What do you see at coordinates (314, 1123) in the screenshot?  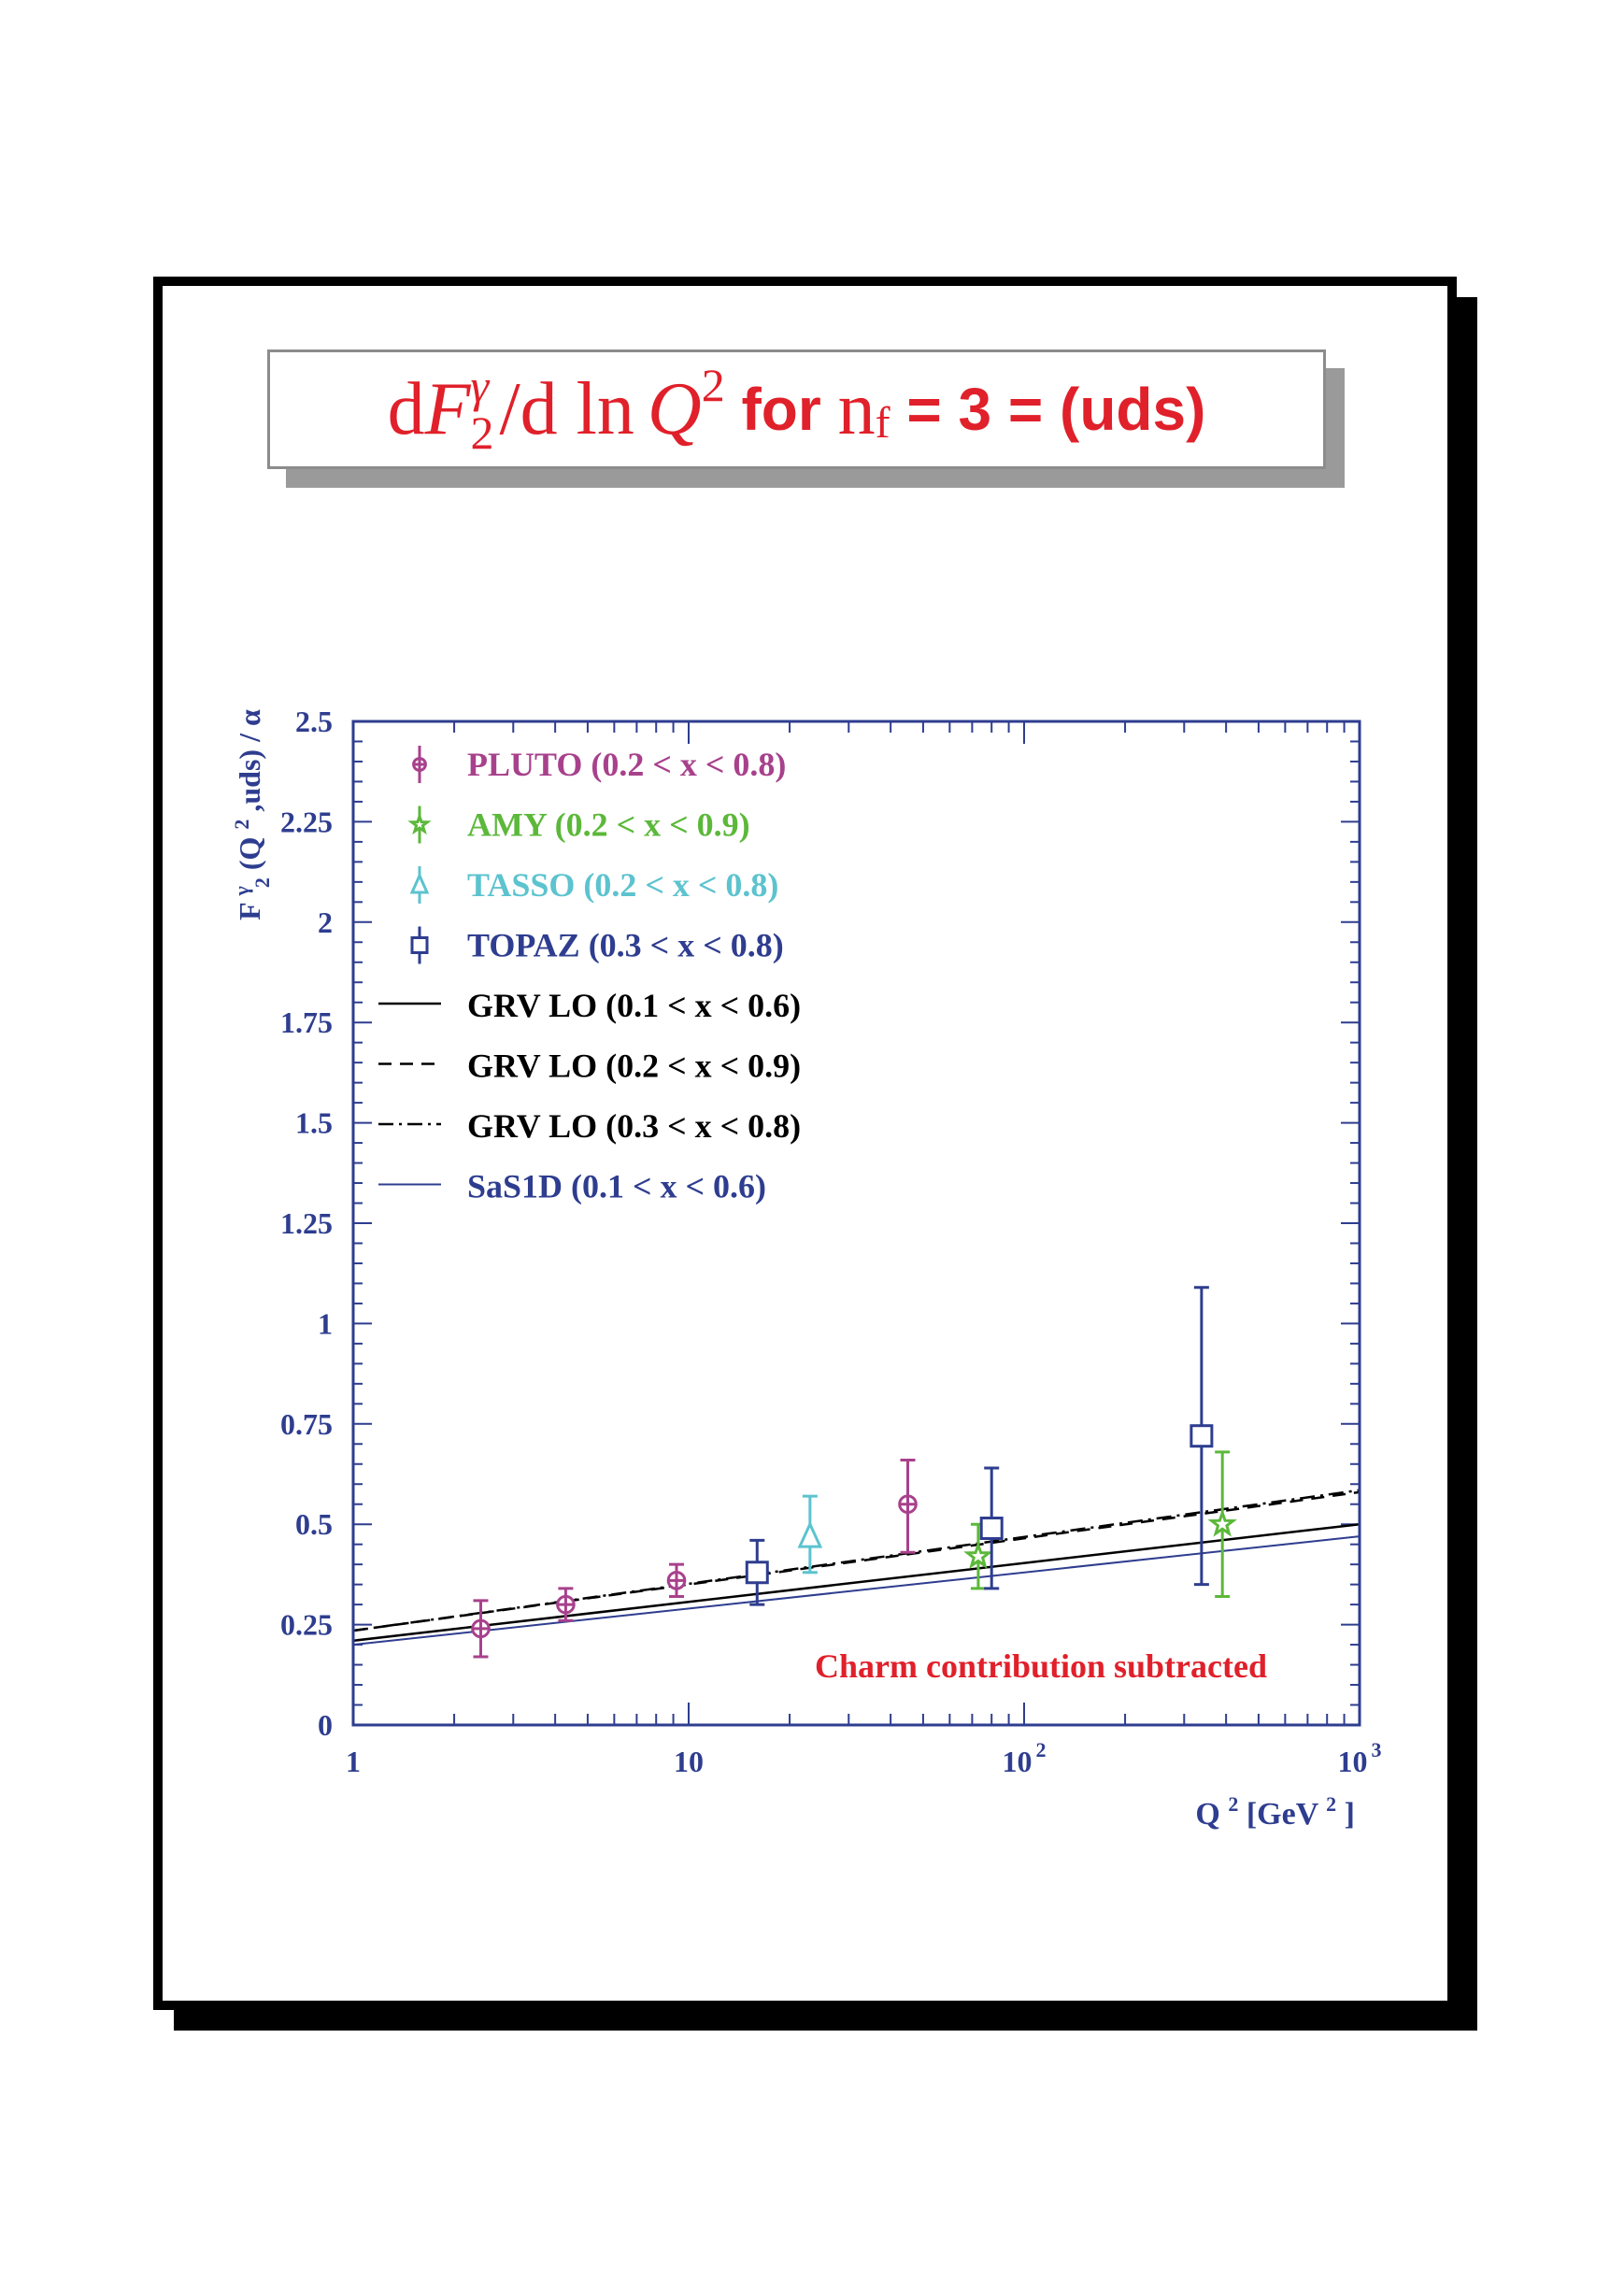 I see `y-tick-label: 1.5` at bounding box center [314, 1123].